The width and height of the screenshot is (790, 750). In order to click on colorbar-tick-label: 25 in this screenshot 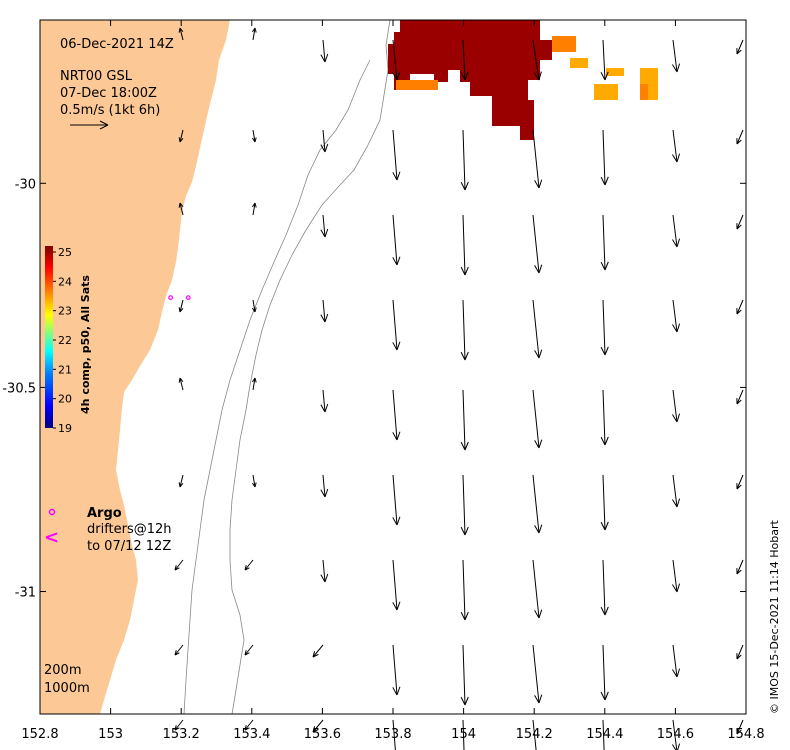, I will do `click(65, 252)`.